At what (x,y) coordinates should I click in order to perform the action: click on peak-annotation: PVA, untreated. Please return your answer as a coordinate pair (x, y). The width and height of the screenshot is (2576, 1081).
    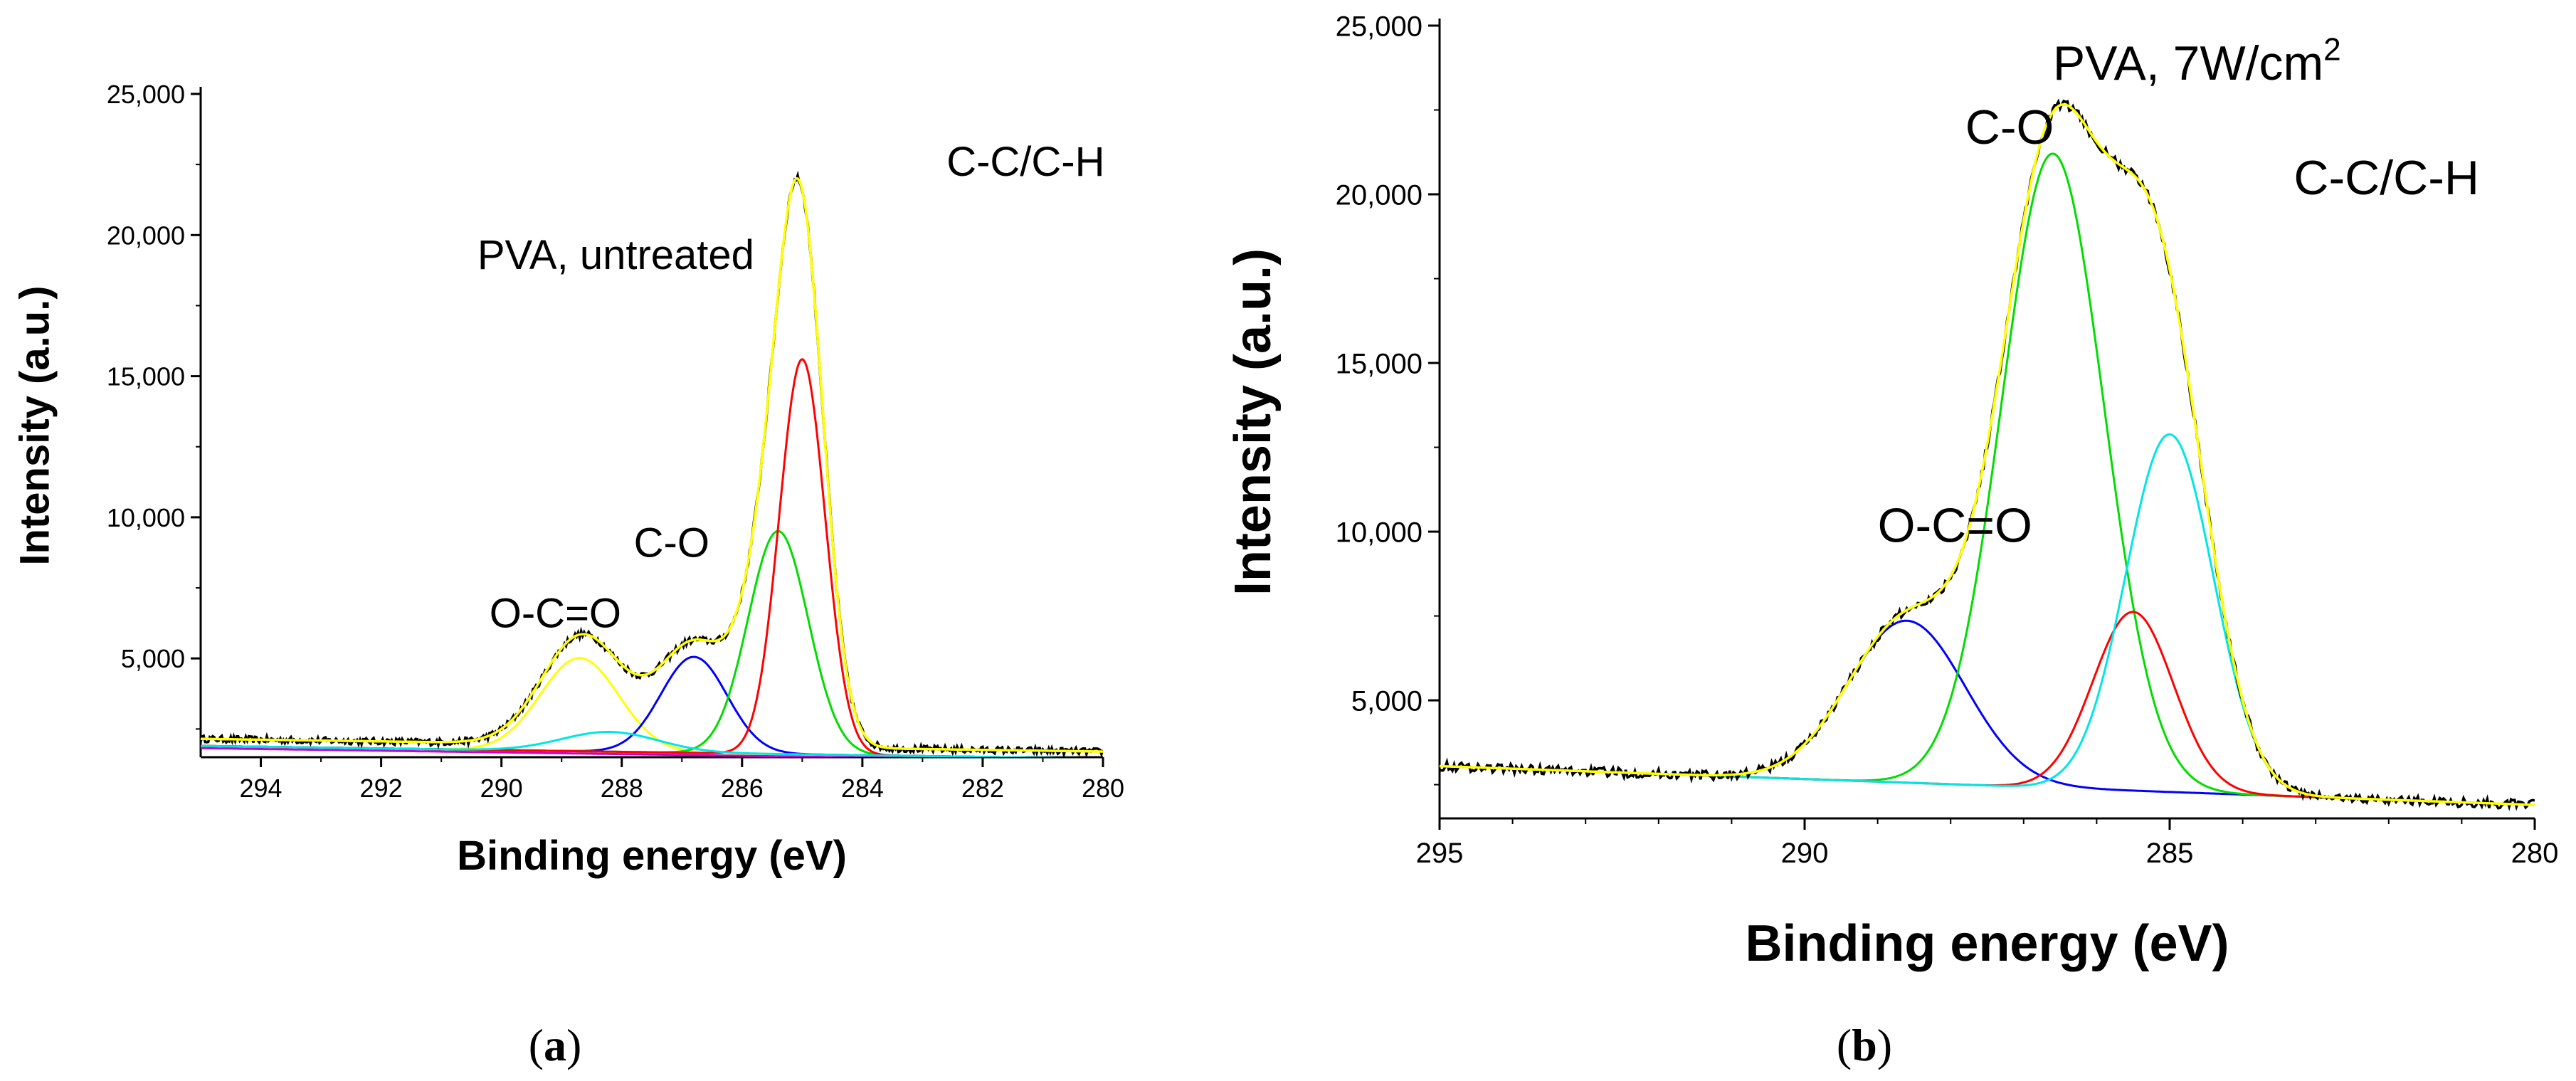
    Looking at the image, I should click on (615, 255).